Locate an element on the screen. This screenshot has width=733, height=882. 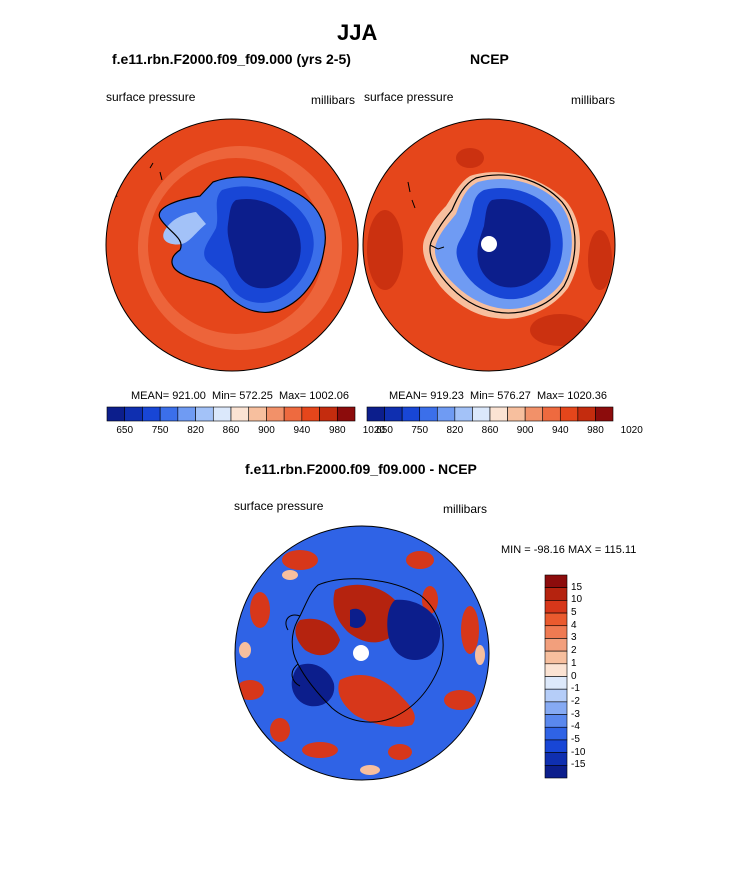
diff-colorbar-tick-label: 1 is located at coordinates (574, 663).